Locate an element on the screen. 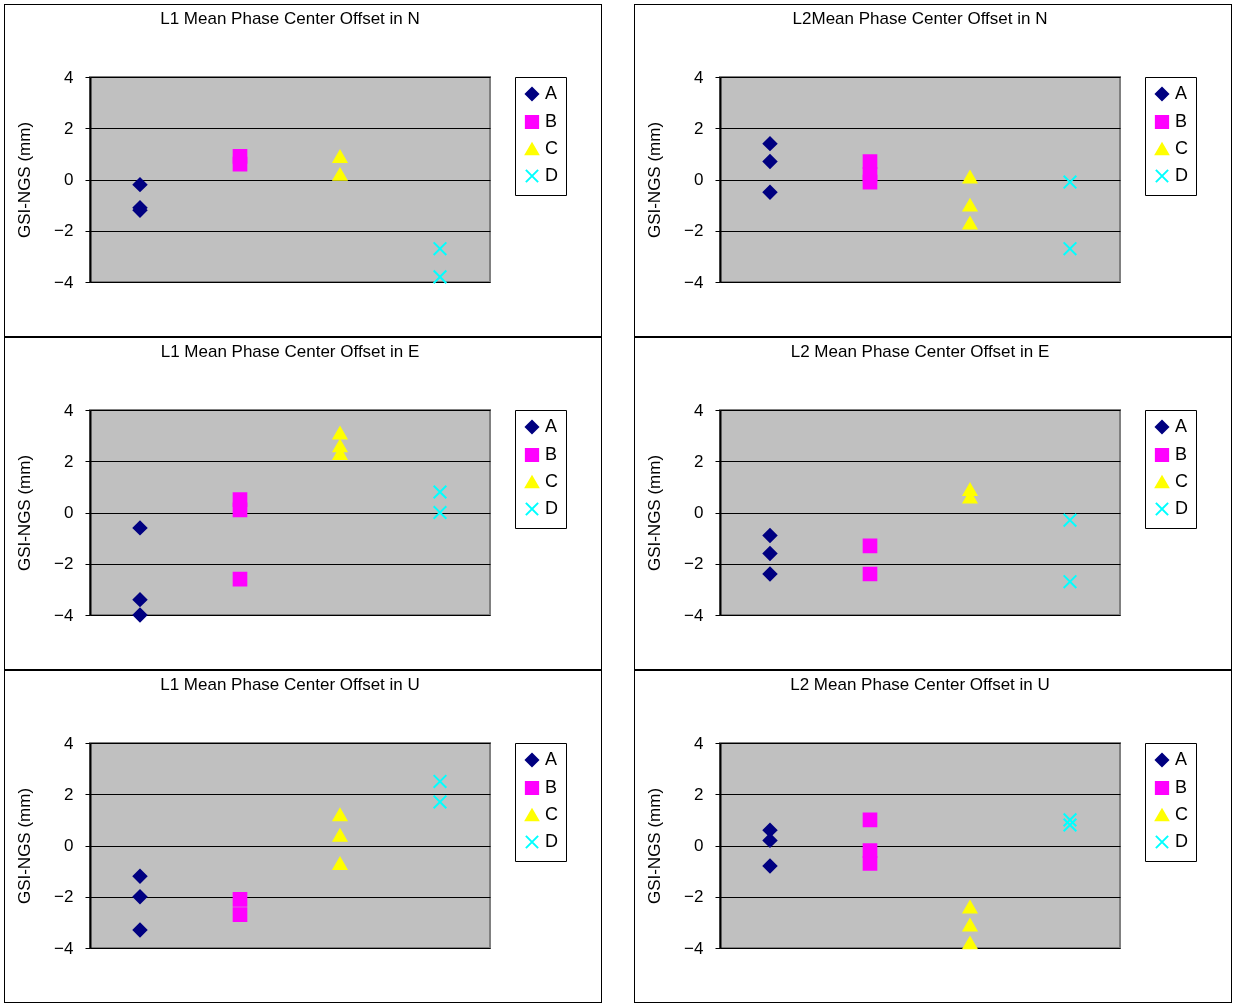 This screenshot has height=1008, width=1247. chart-title: L2 Mean Phase Center Offset in U is located at coordinates (920, 684).